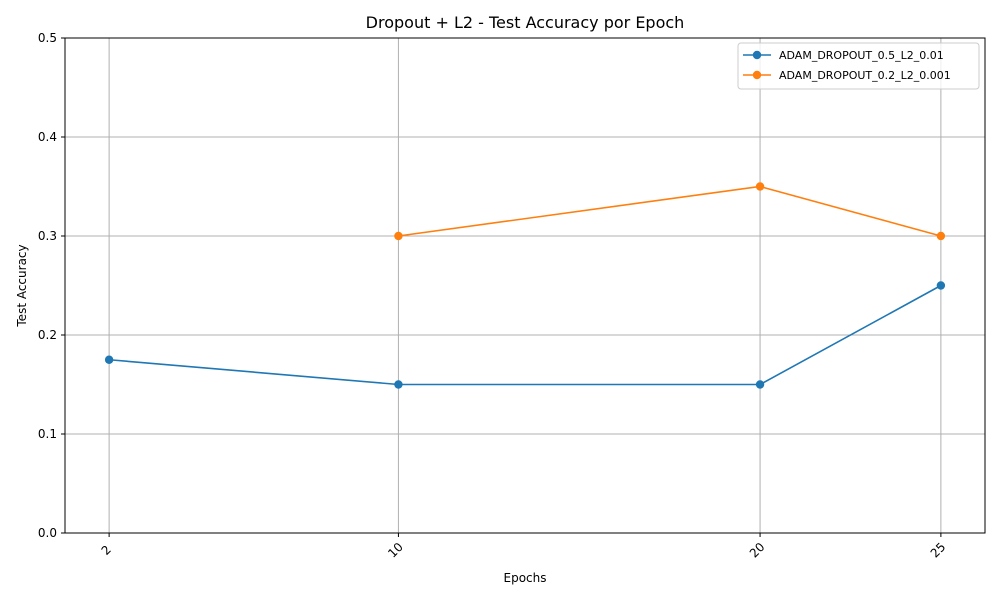 This screenshot has width=1000, height=600. I want to click on legend-entry: ADAM_DROPOUT_0.5_L2_0.01, so click(843, 55).